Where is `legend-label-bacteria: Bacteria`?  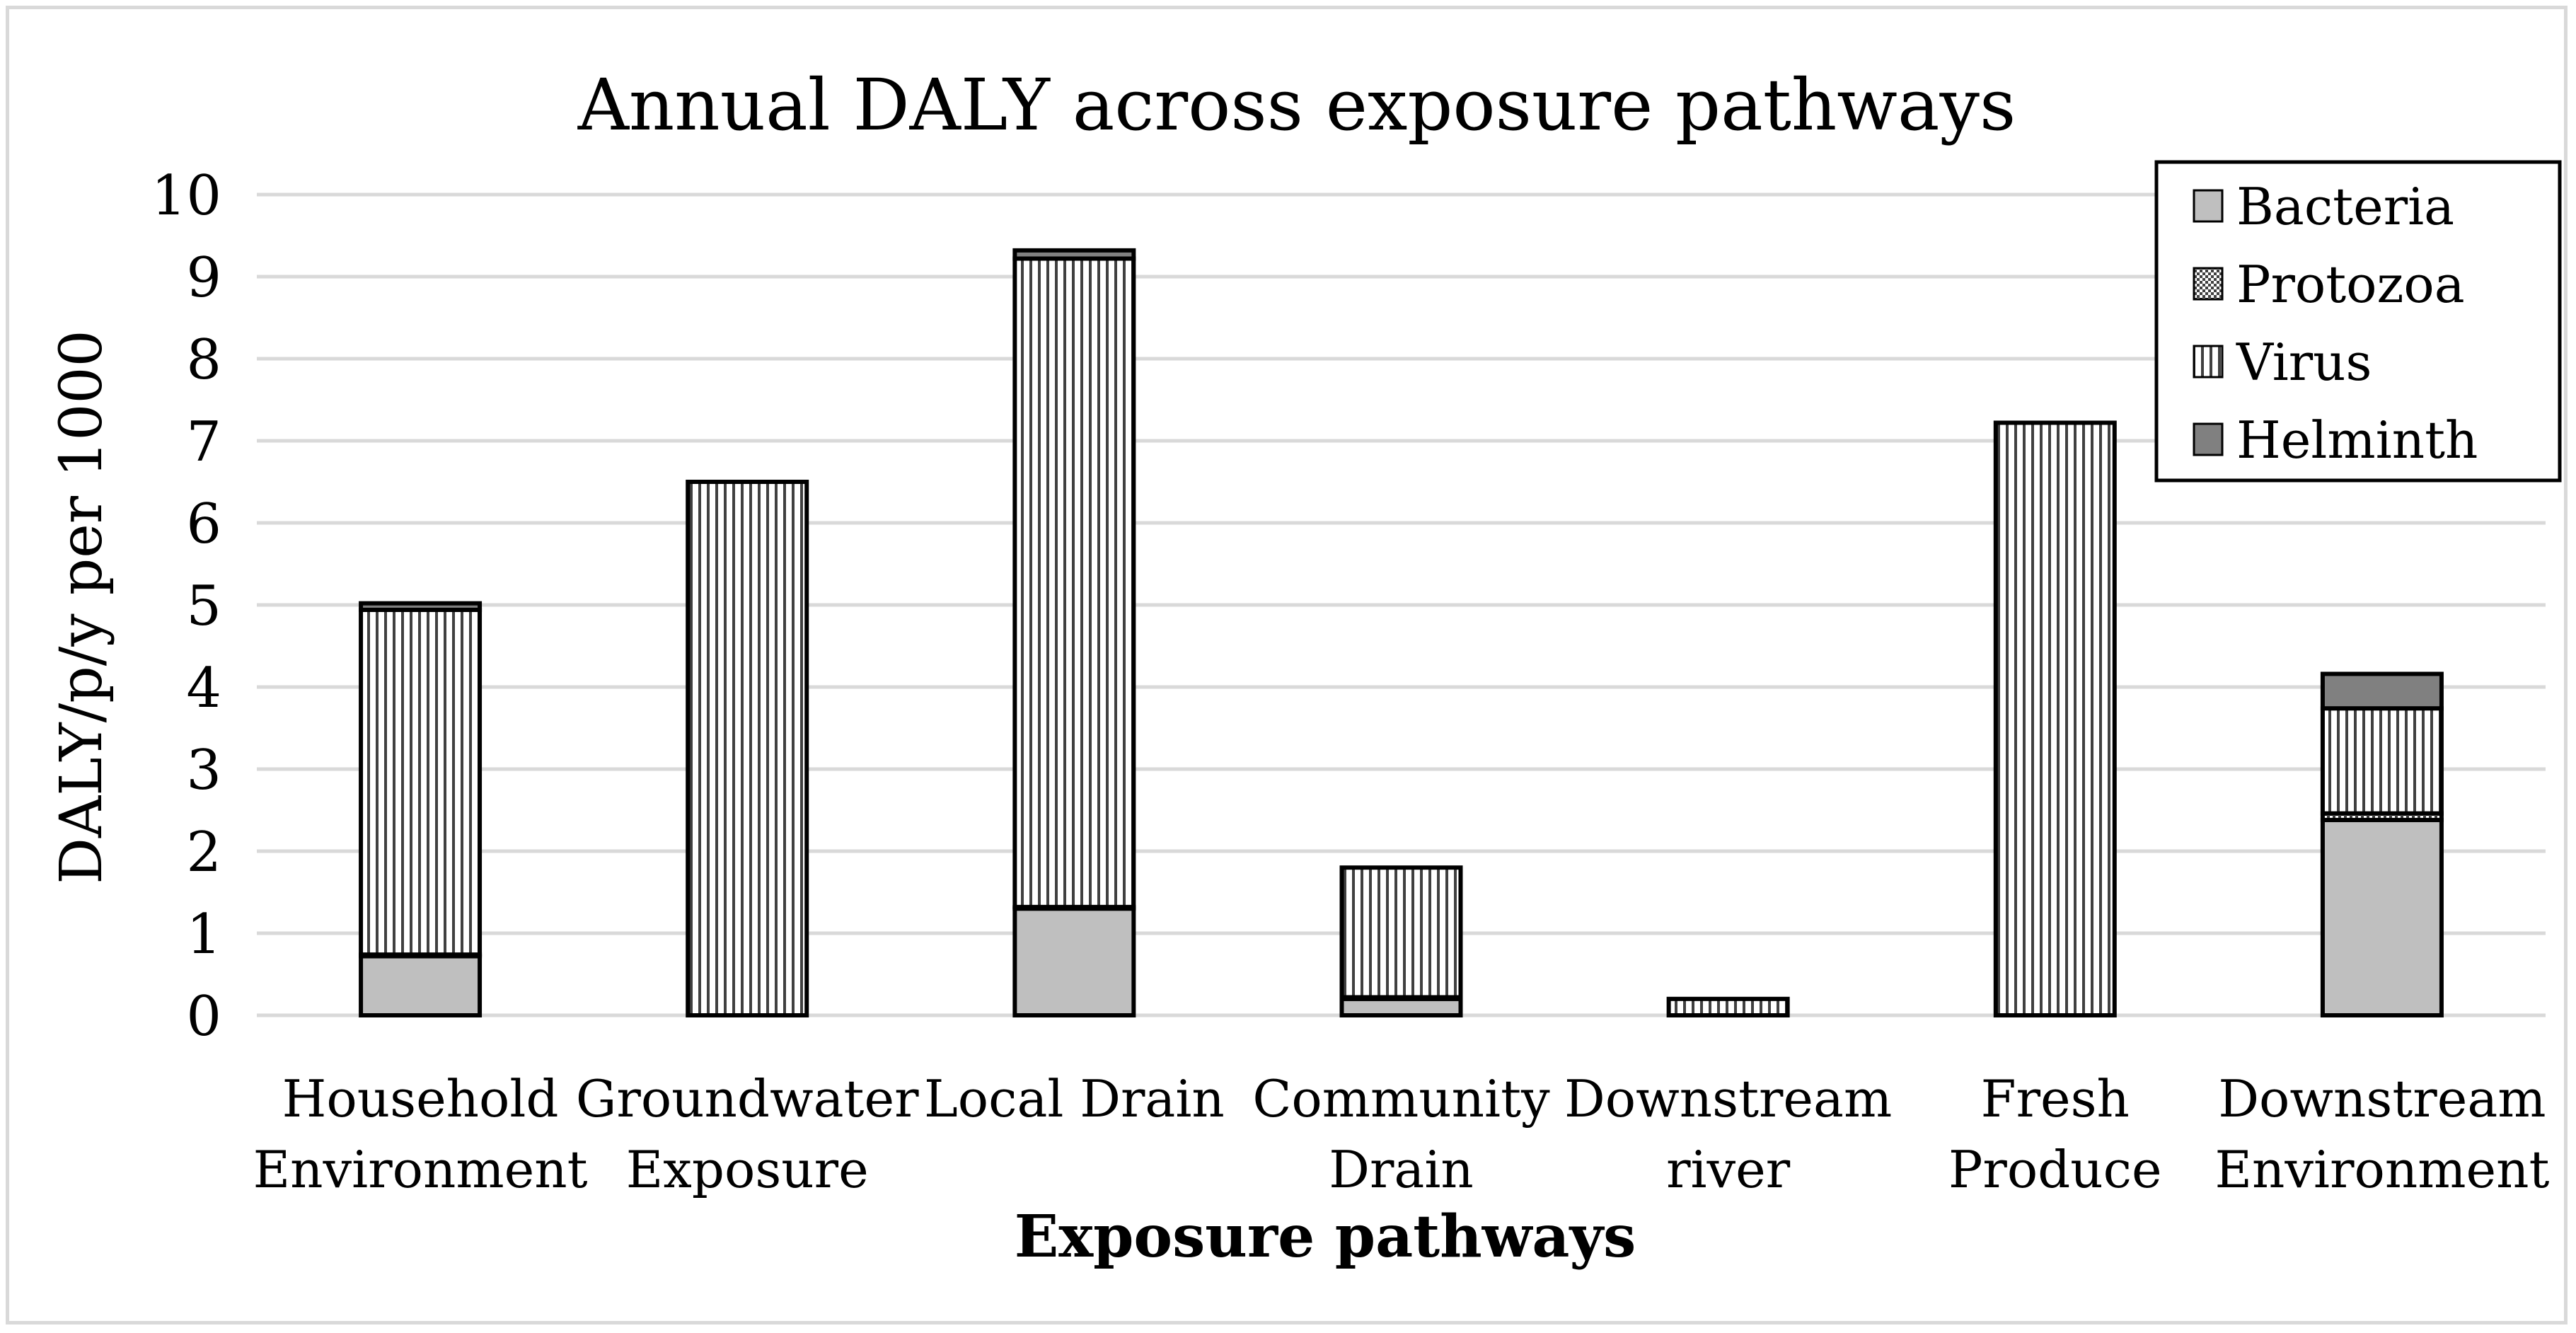
legend-label-bacteria: Bacteria is located at coordinates (2345, 206).